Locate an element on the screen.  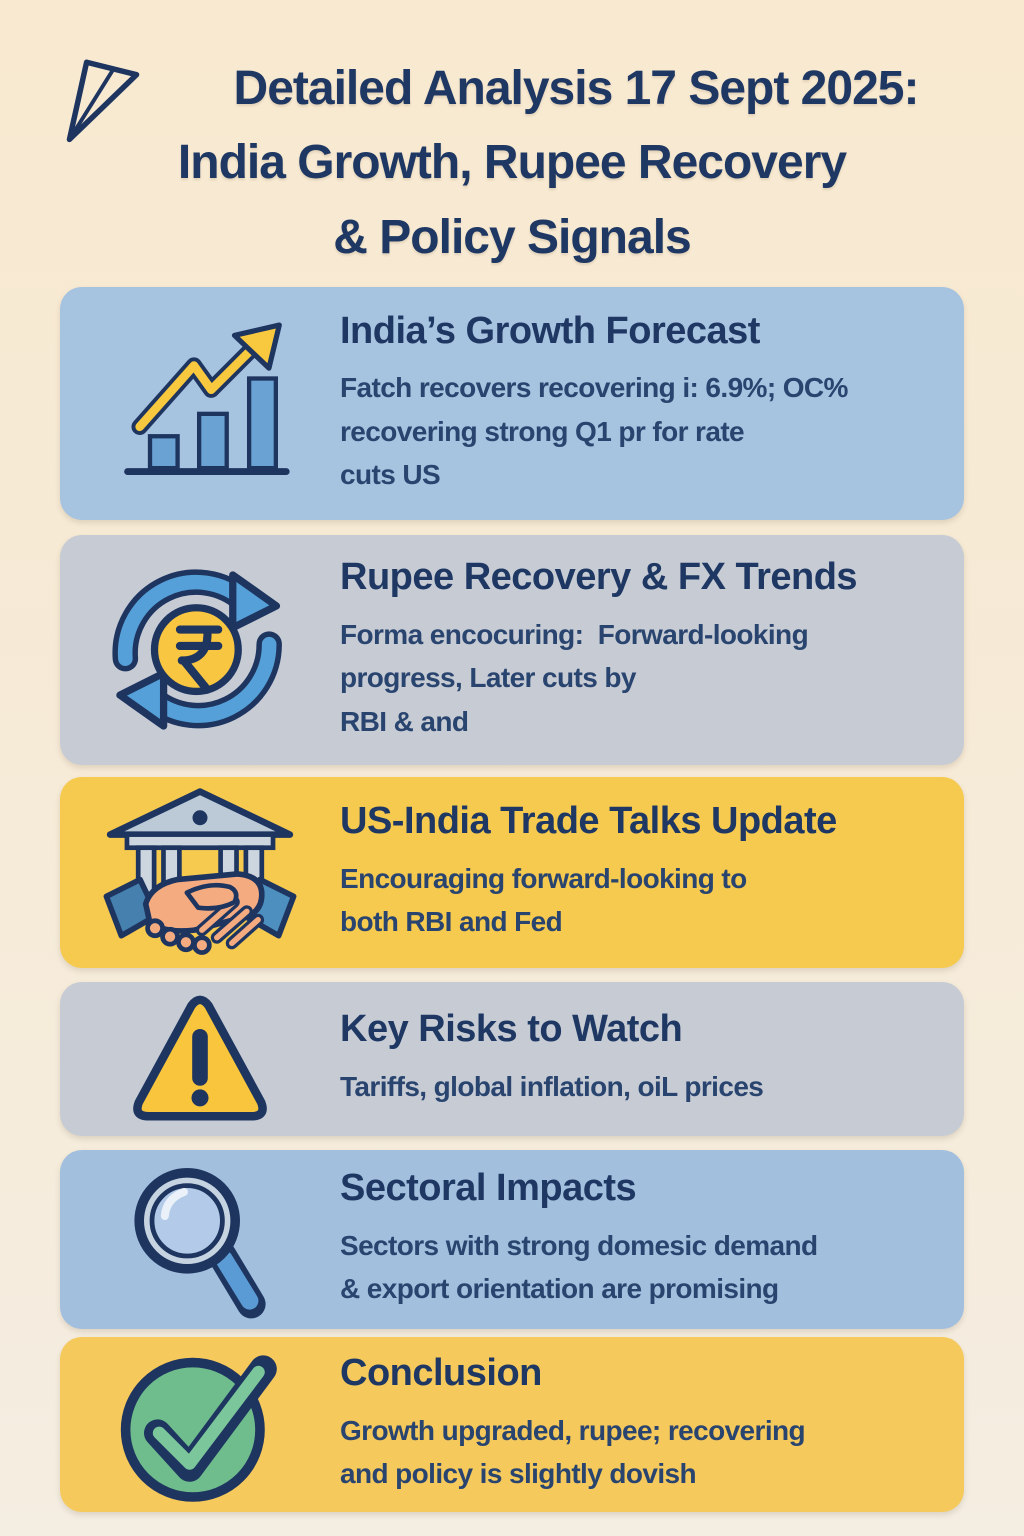
card-body: Tariffs, global inflation, oiL prices is located at coordinates (552, 1087).